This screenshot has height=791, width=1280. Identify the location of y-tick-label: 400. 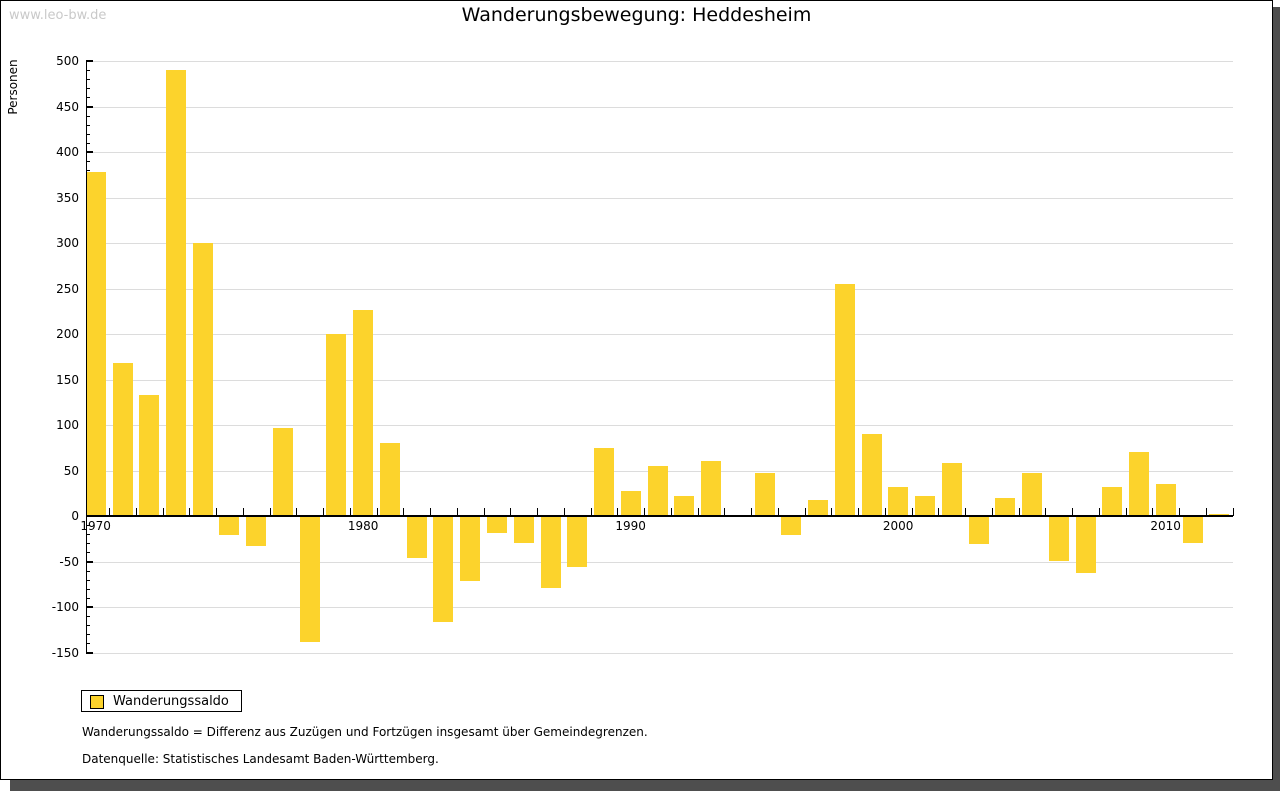
(67, 152).